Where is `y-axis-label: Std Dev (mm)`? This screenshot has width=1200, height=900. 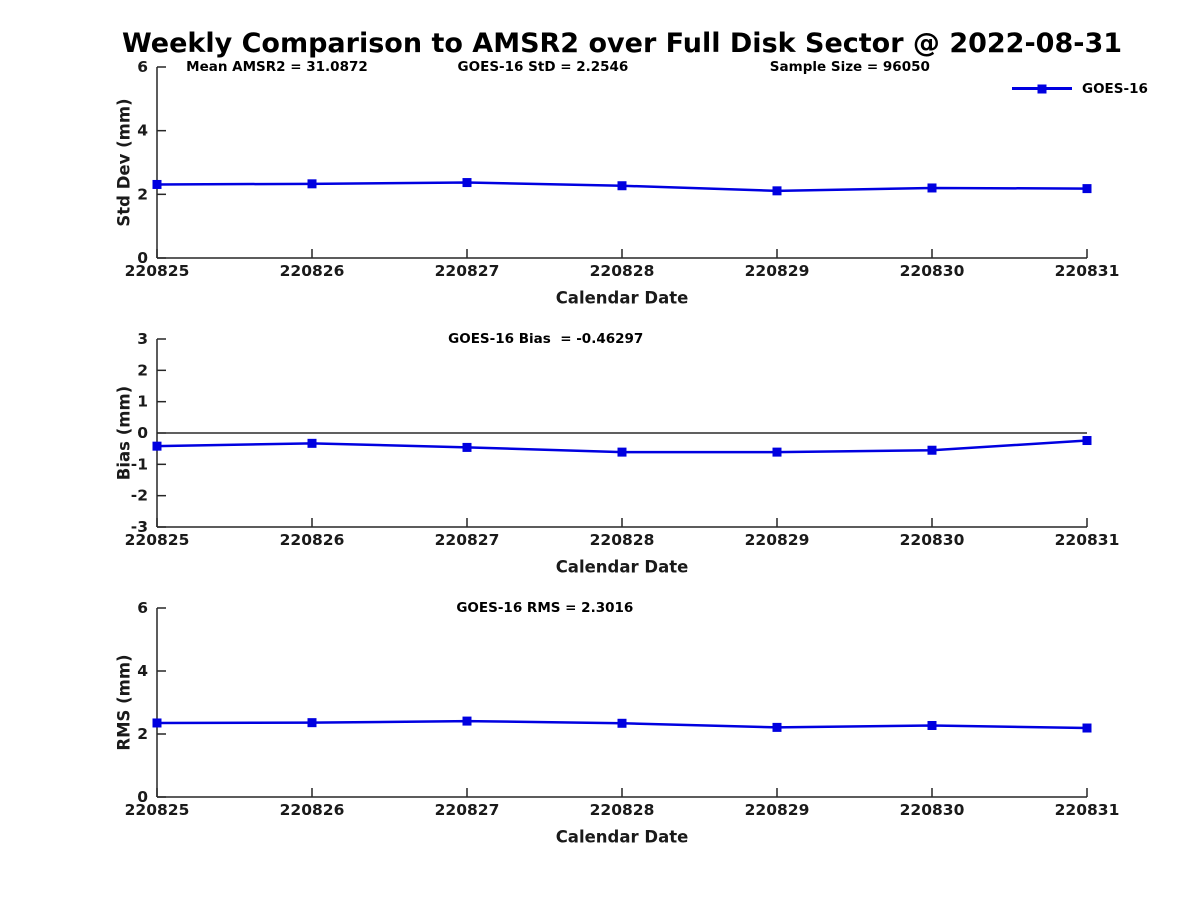 y-axis-label: Std Dev (mm) is located at coordinates (124, 162).